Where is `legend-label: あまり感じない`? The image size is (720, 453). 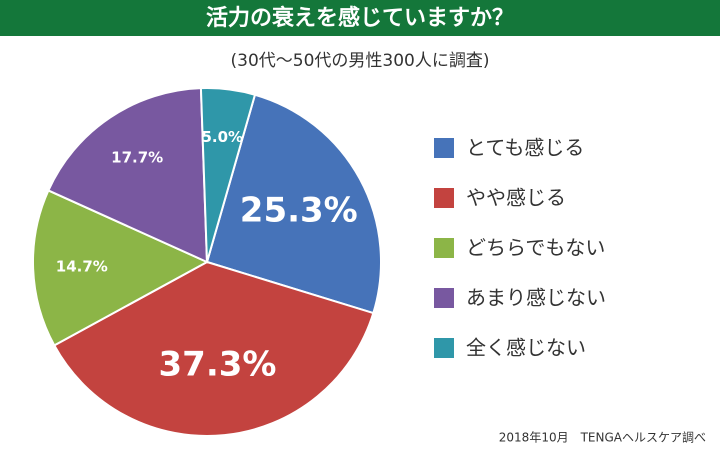 legend-label: あまり感じない is located at coordinates (536, 298).